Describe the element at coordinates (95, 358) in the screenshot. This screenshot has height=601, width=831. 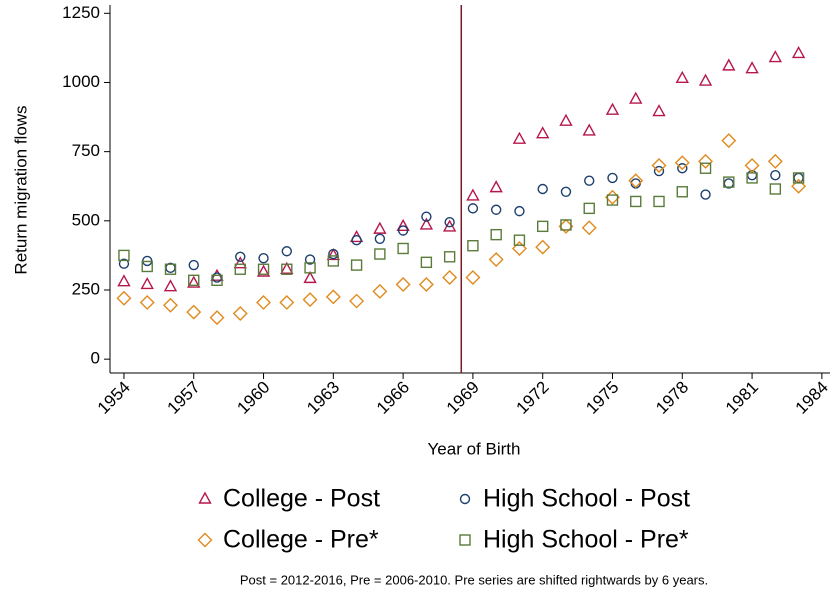
I see `y-tick-label: 0` at that location.